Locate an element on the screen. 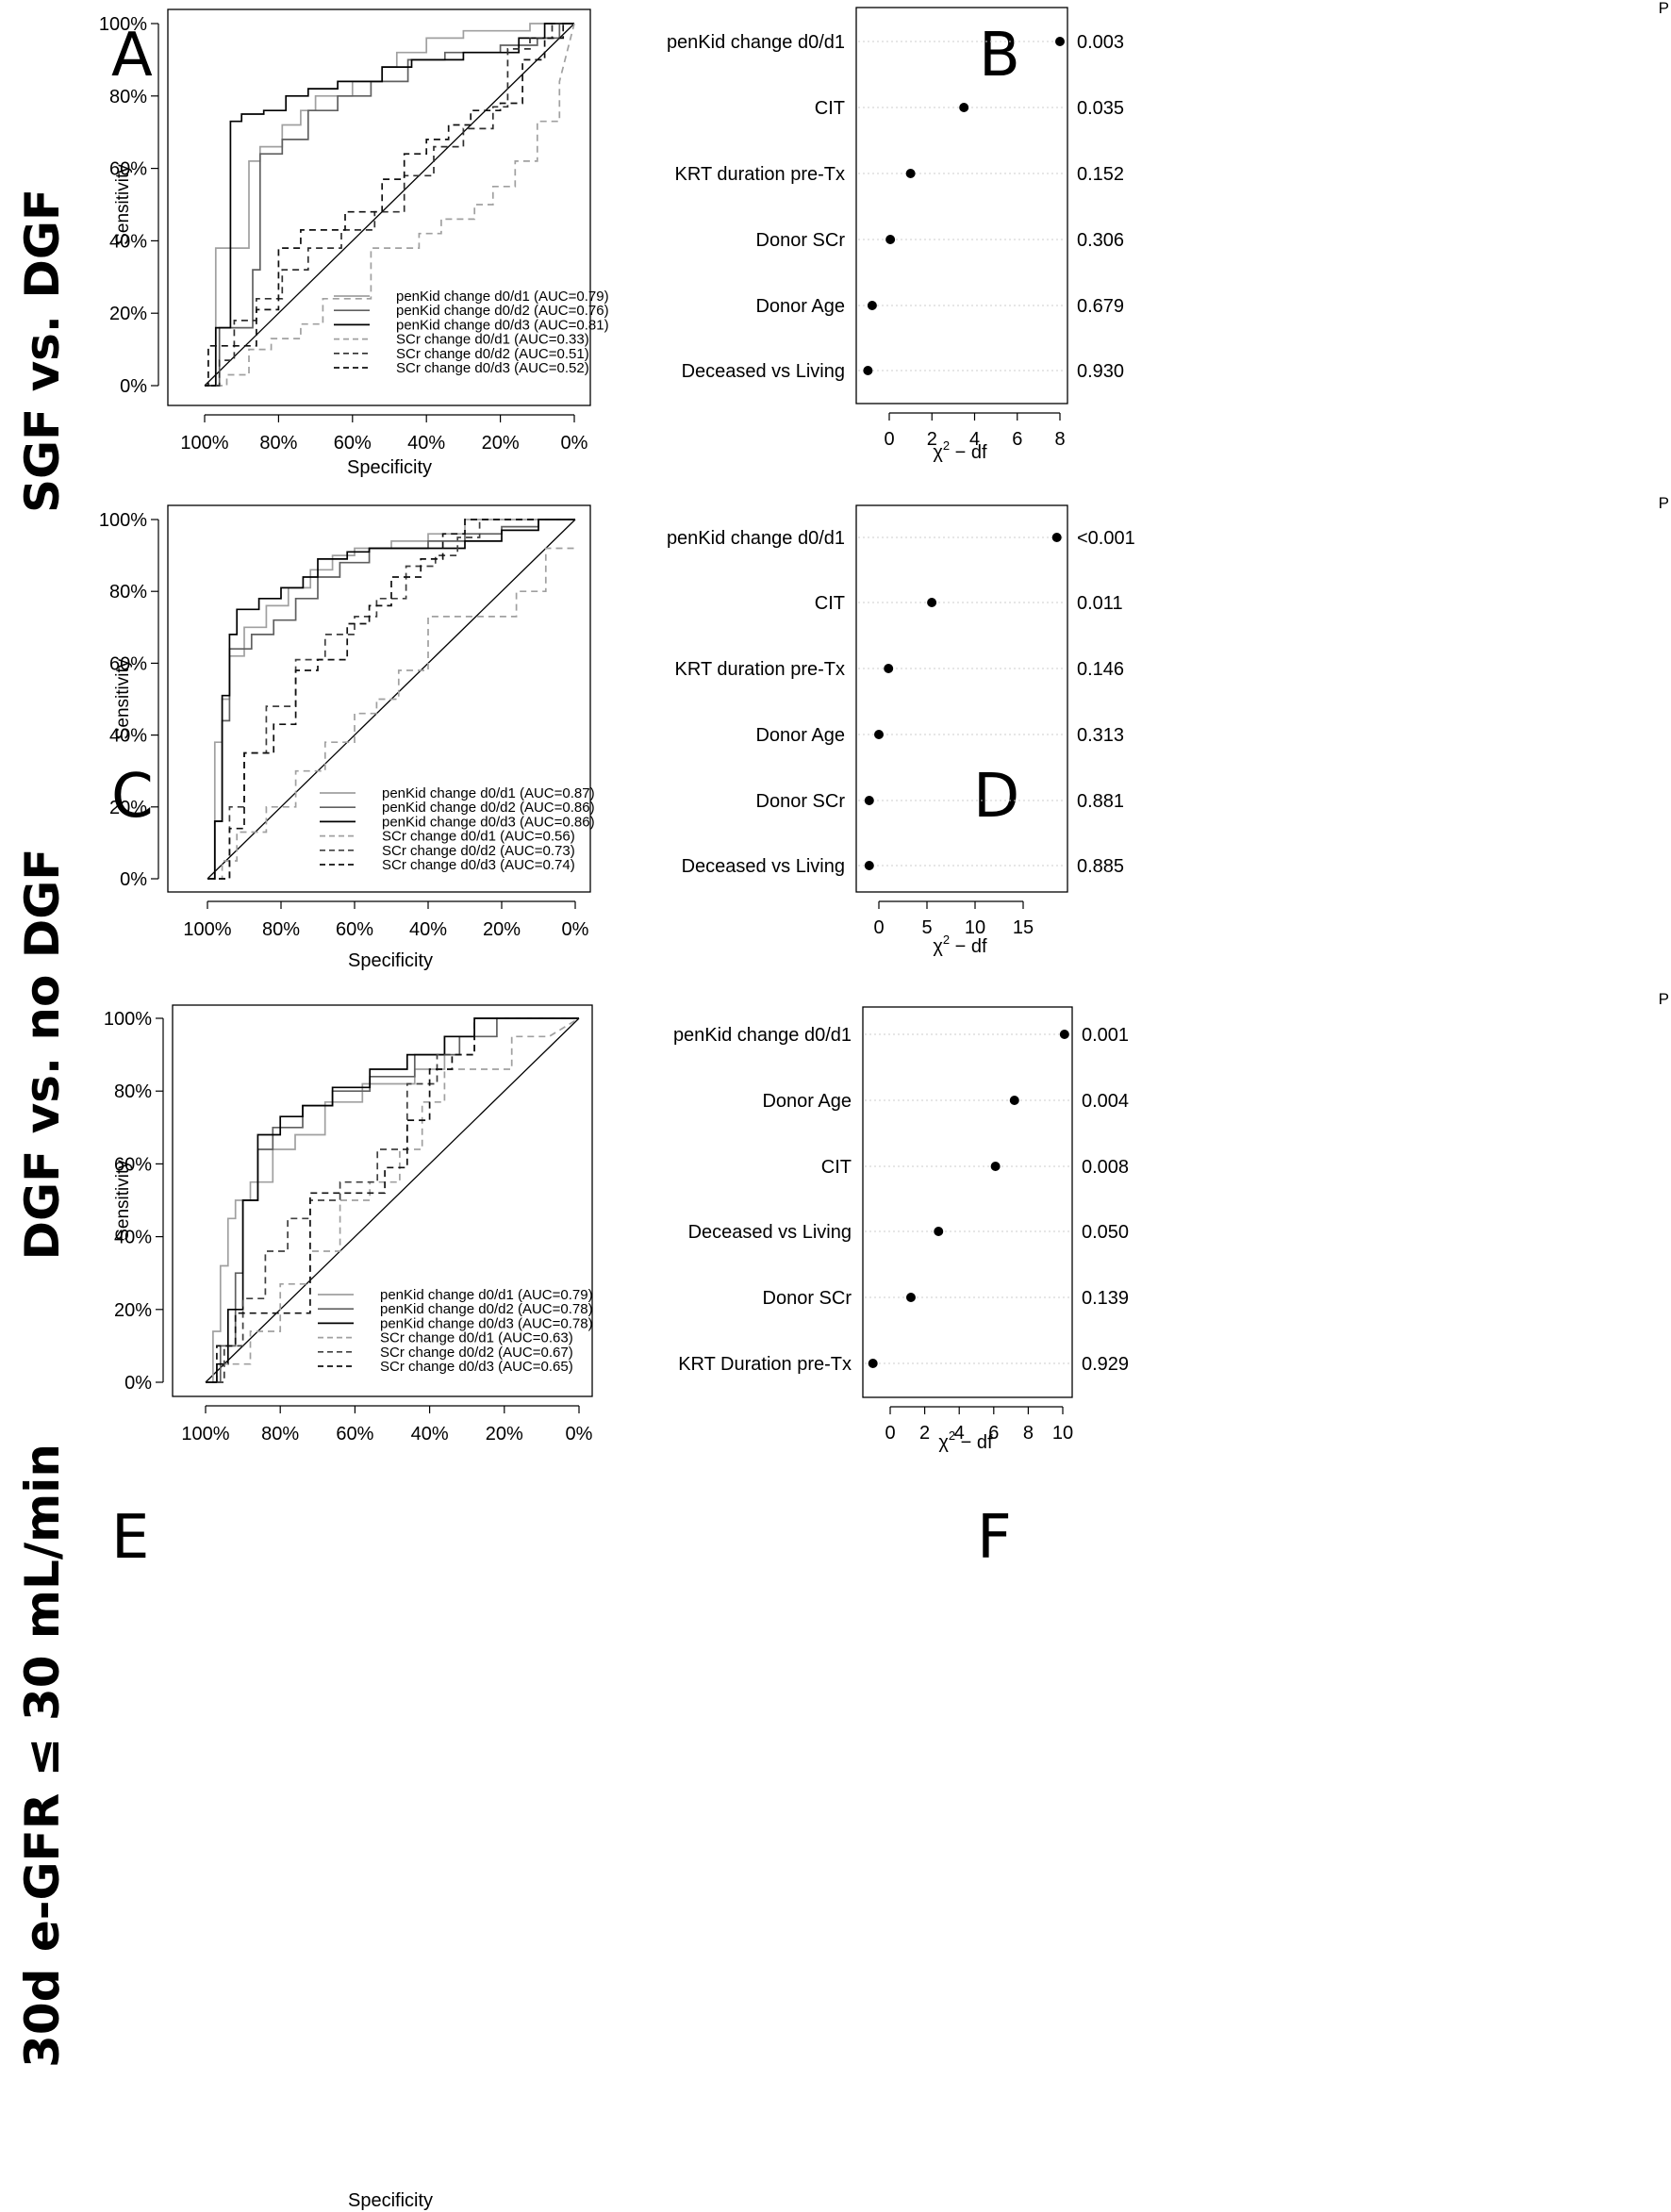  x-axis-label-c: Specificity is located at coordinates (391, 960).